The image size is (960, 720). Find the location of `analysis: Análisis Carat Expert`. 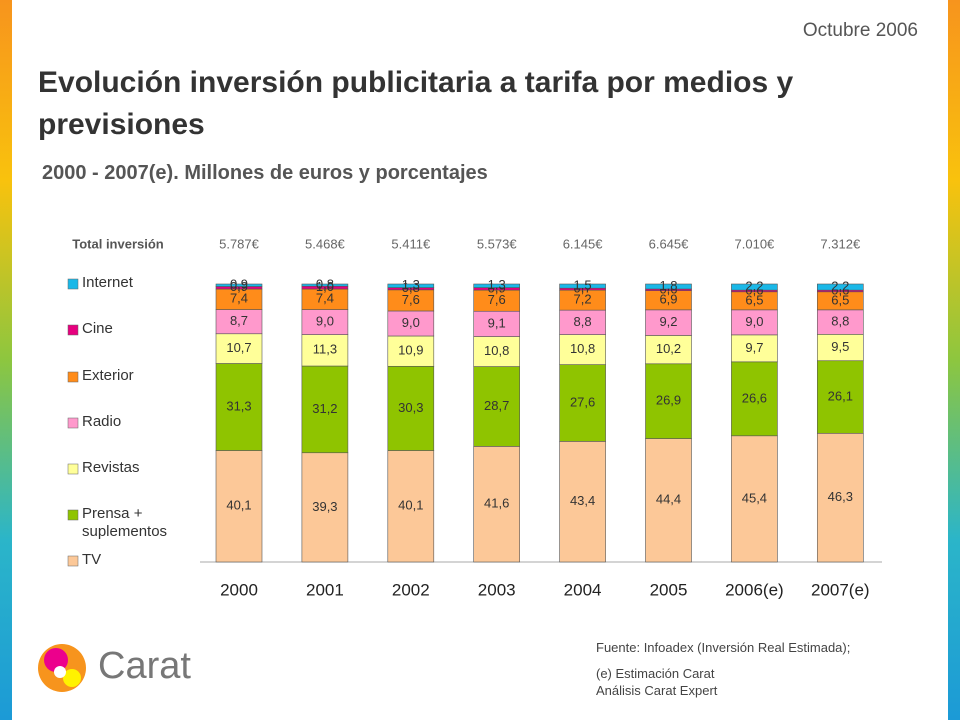

analysis: Análisis Carat Expert is located at coordinates (657, 690).